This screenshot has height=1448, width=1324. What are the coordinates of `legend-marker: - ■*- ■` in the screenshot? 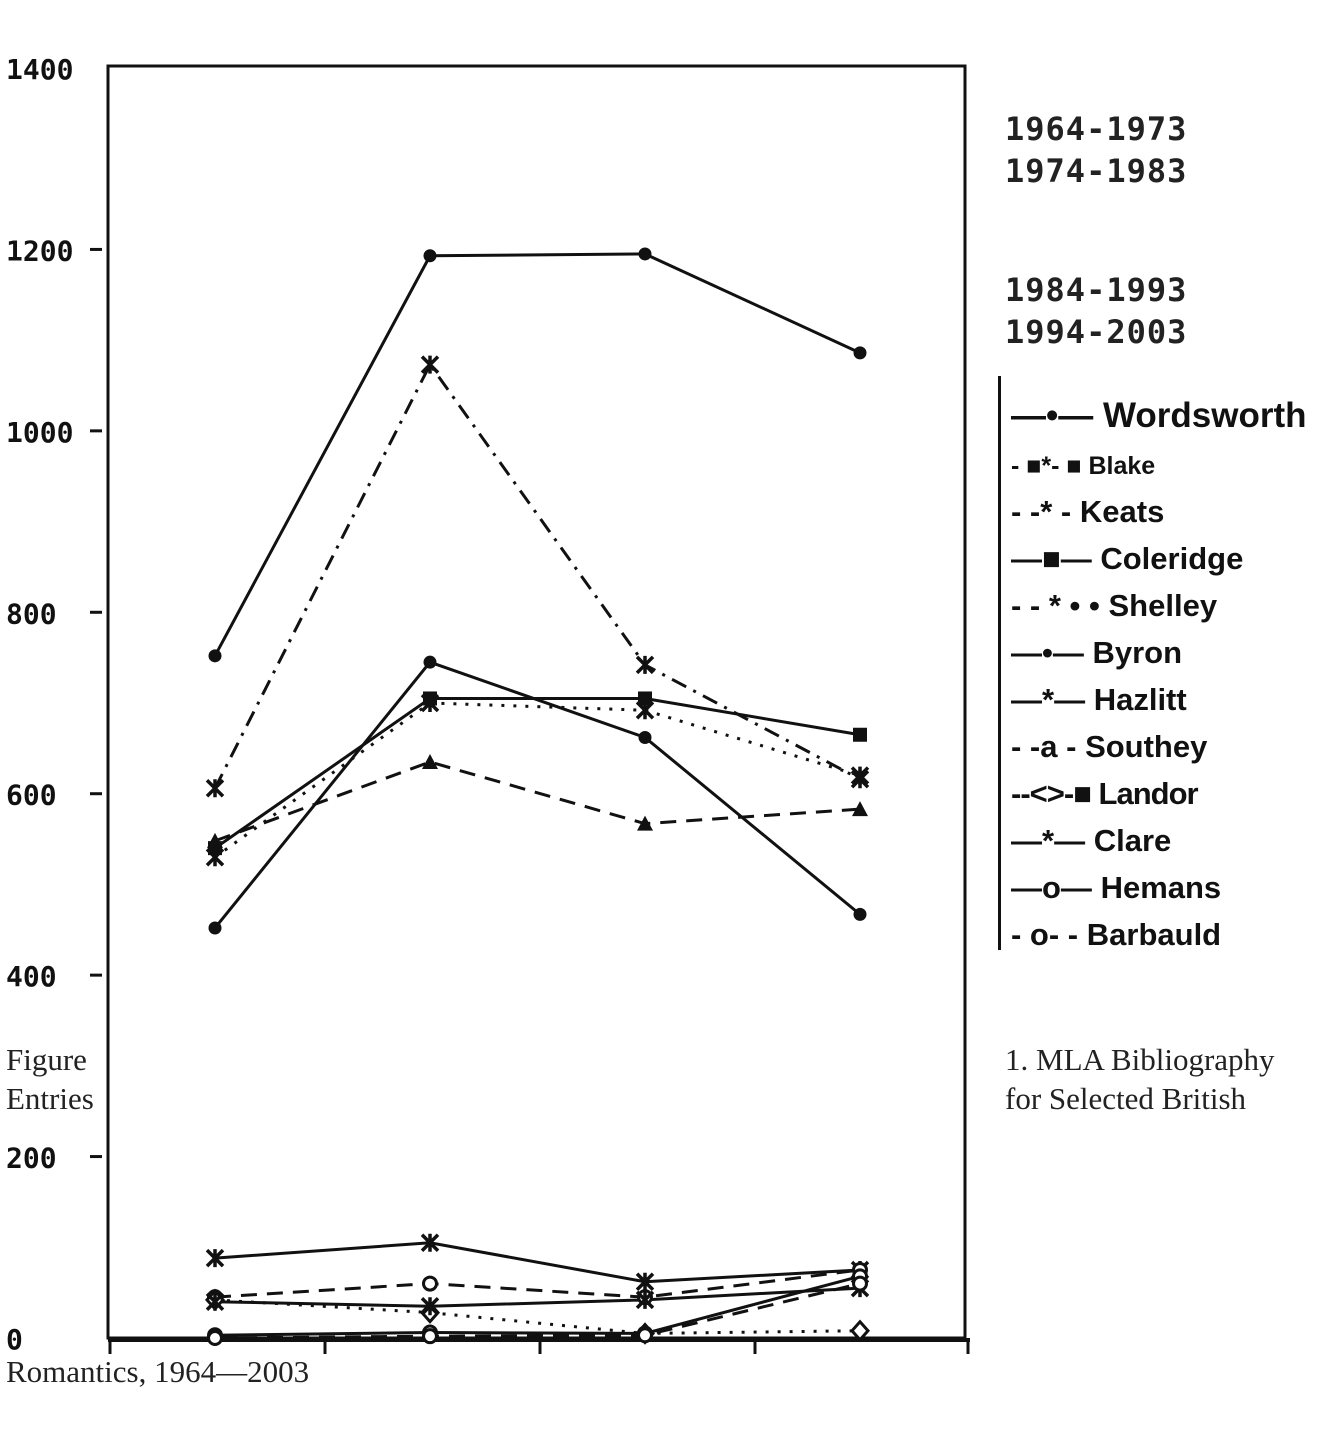 It's located at (1046, 466).